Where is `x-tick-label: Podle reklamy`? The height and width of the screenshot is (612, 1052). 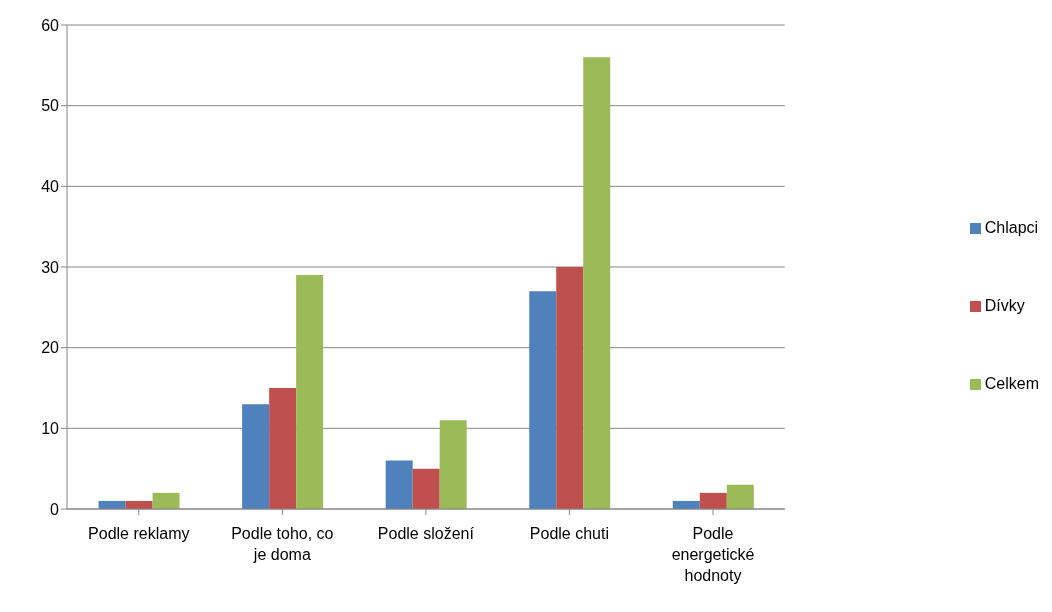
x-tick-label: Podle reklamy is located at coordinates (139, 534).